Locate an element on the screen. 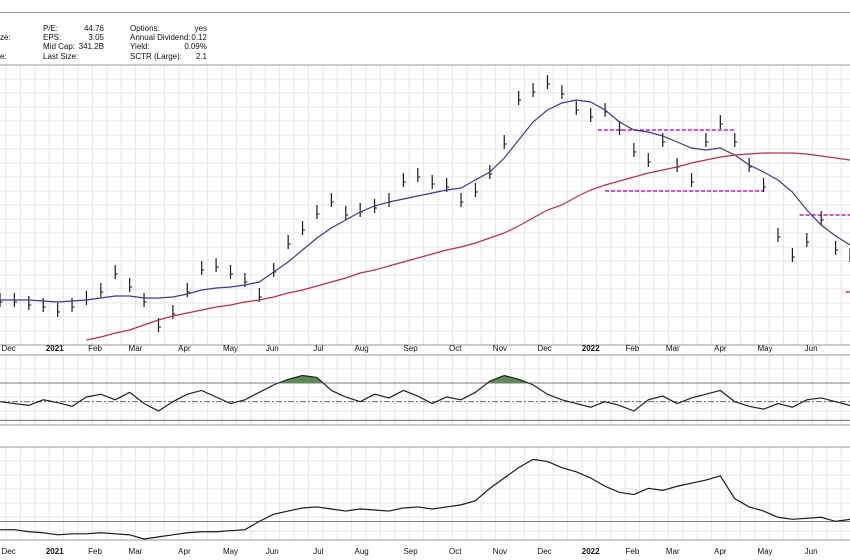  field-value: 0.12 is located at coordinates (199, 37).